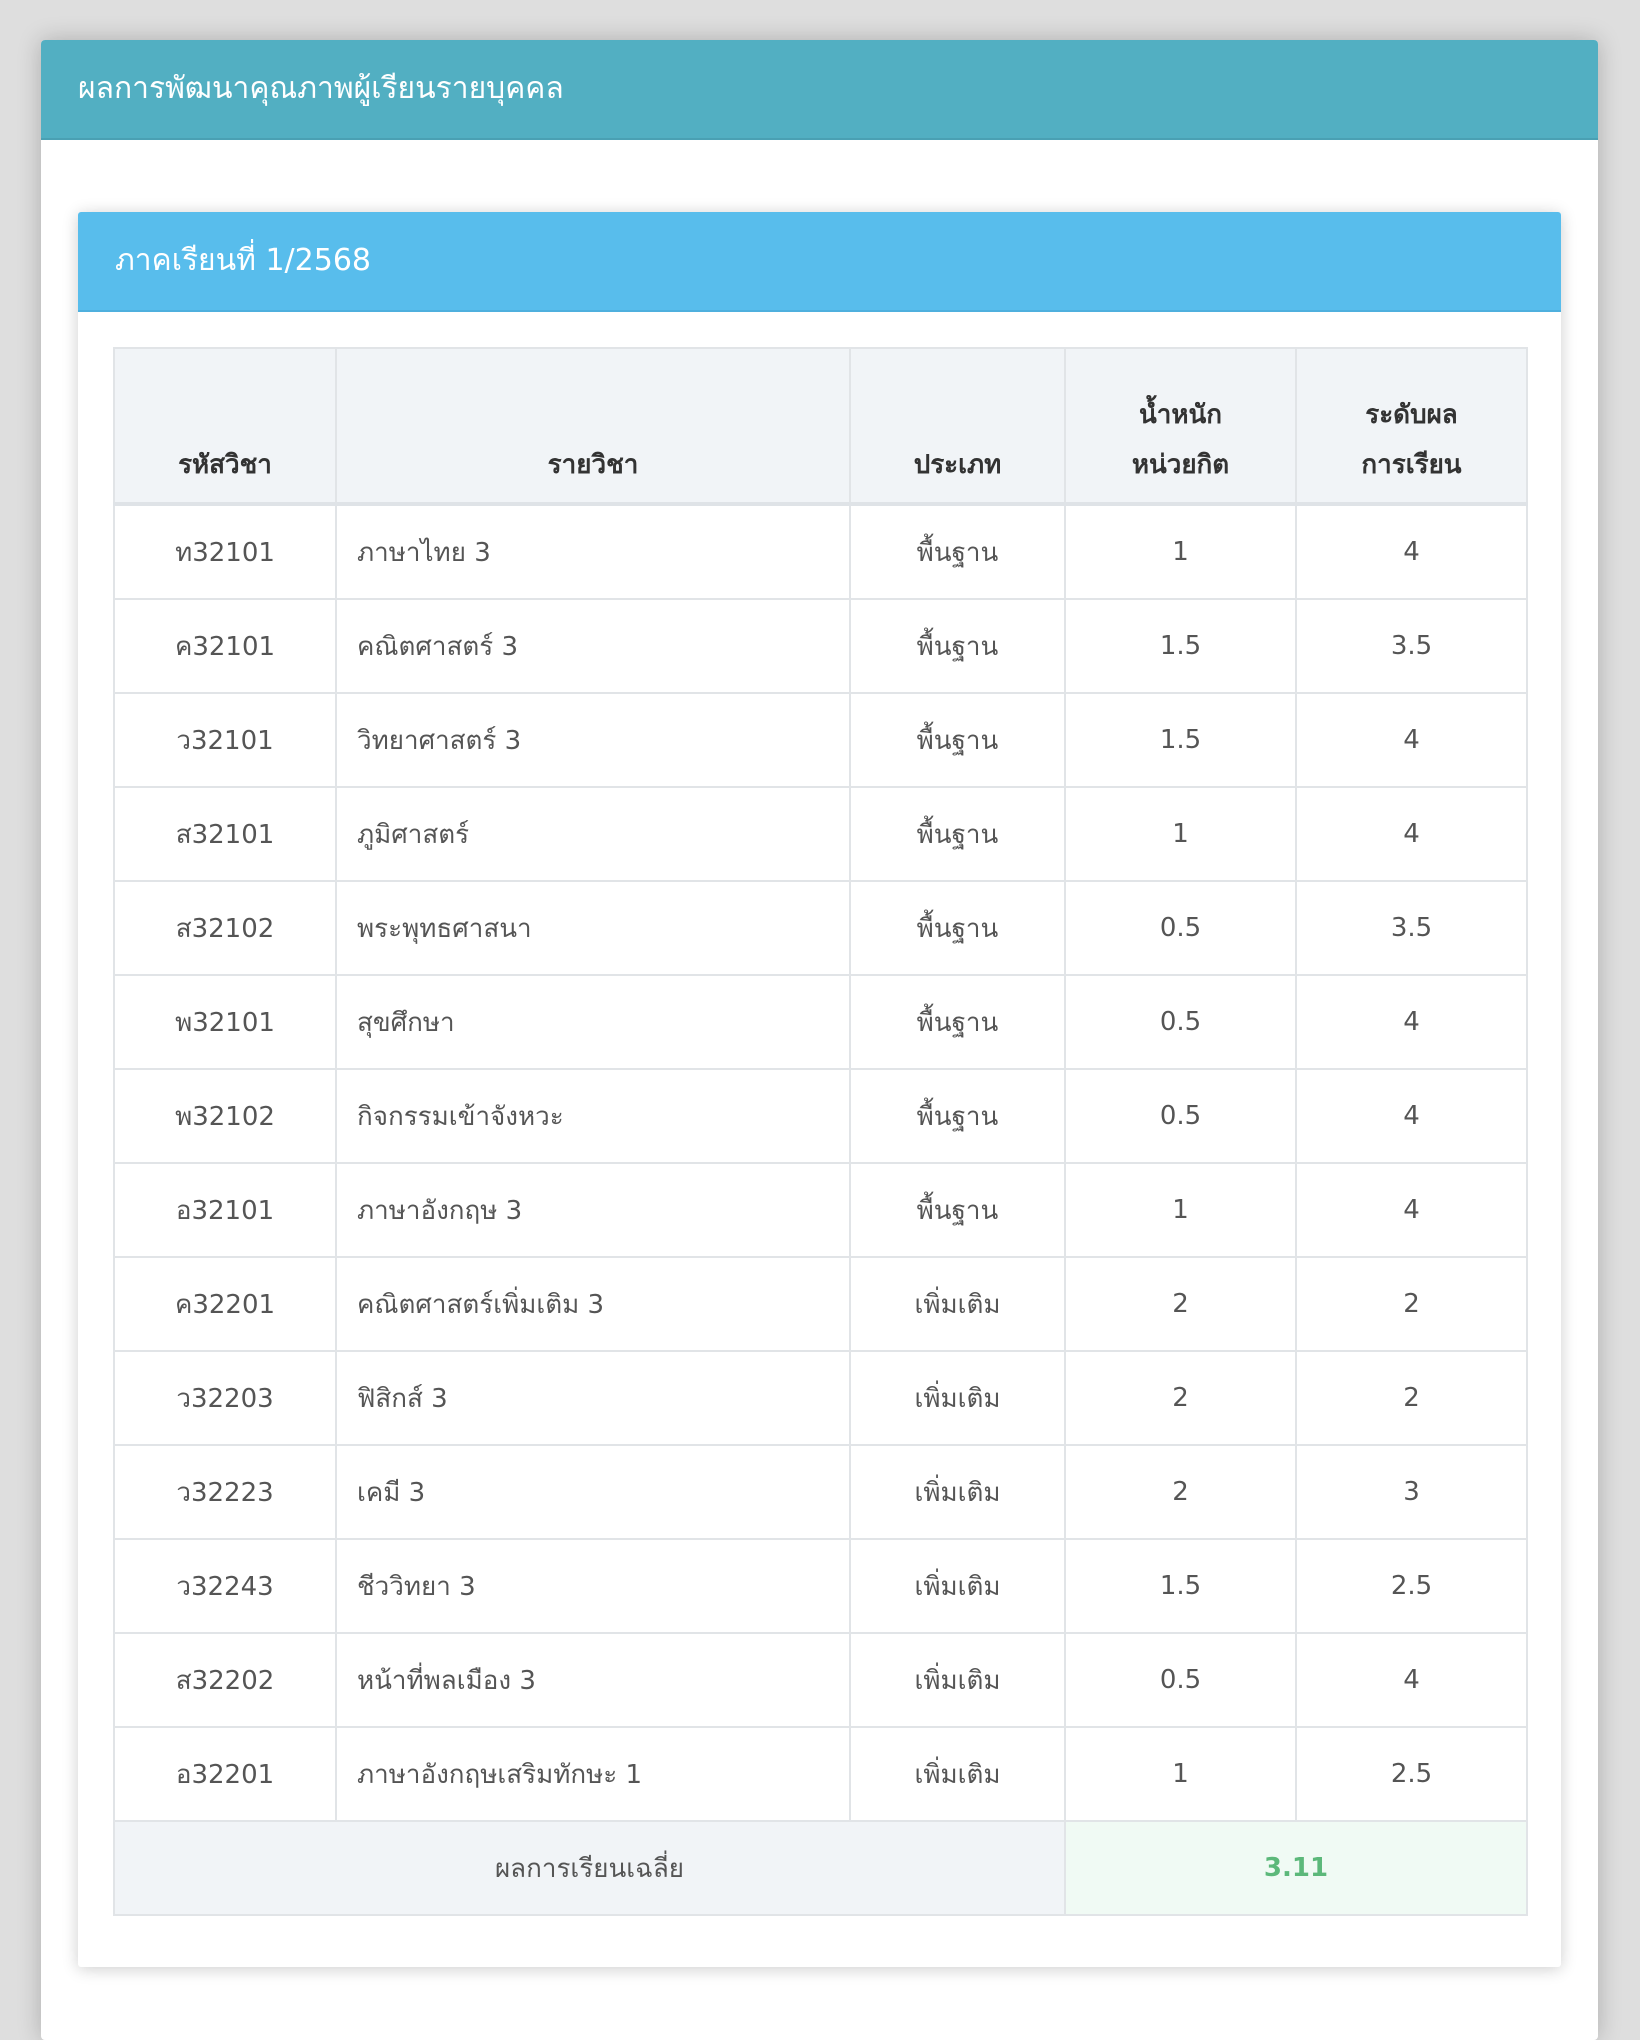 This screenshot has width=1640, height=2040. I want to click on cell-code: พ32102, so click(225, 1116).